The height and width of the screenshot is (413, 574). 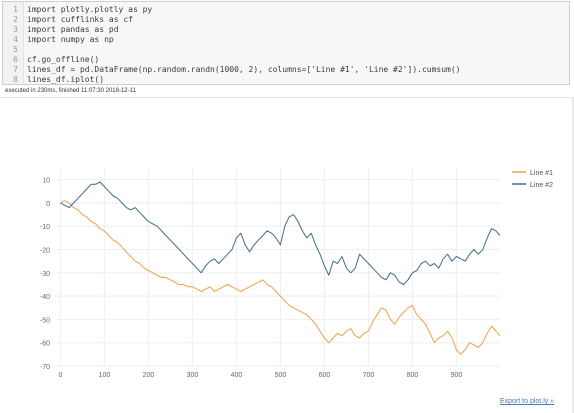 I want to click on line-number: 6, so click(x=15, y=59).